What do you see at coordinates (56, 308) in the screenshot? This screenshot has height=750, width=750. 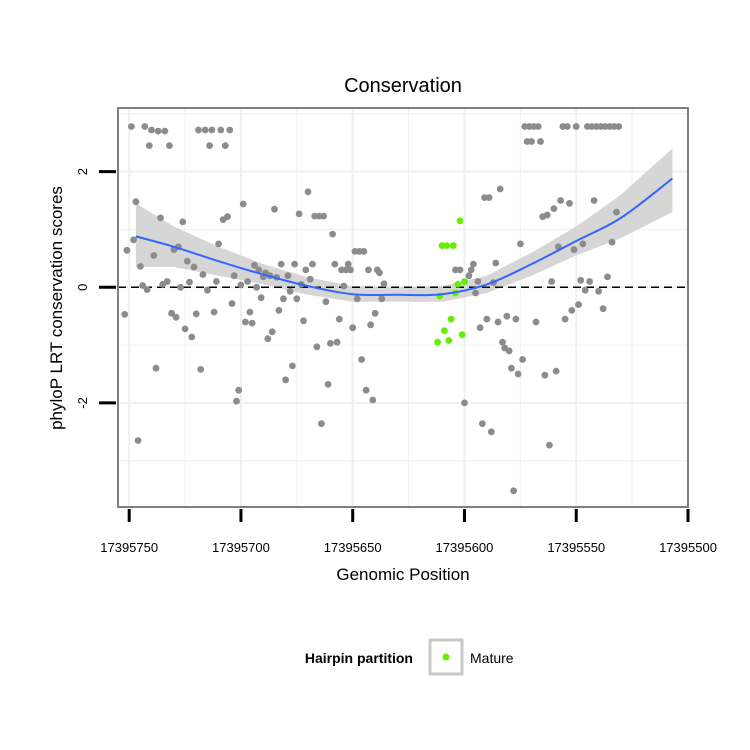 I see `y-axis-label: phyloP LRT conservation scores` at bounding box center [56, 308].